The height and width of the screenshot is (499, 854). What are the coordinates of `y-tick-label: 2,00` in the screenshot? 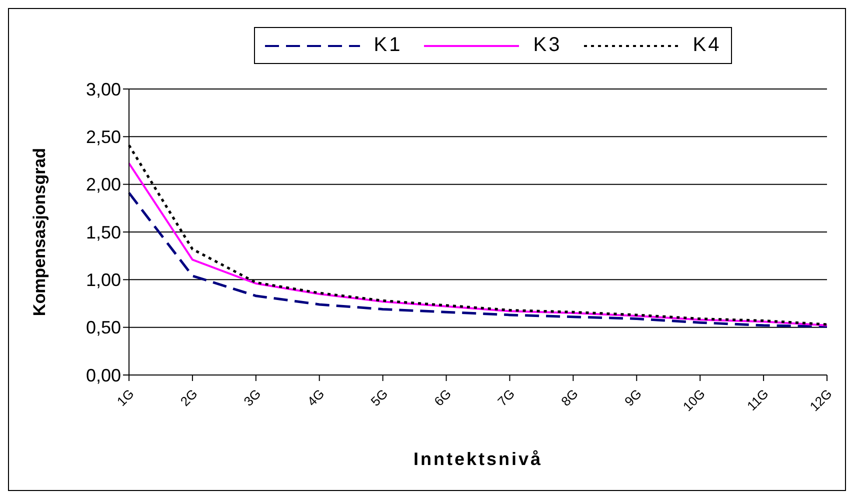 It's located at (103, 184).